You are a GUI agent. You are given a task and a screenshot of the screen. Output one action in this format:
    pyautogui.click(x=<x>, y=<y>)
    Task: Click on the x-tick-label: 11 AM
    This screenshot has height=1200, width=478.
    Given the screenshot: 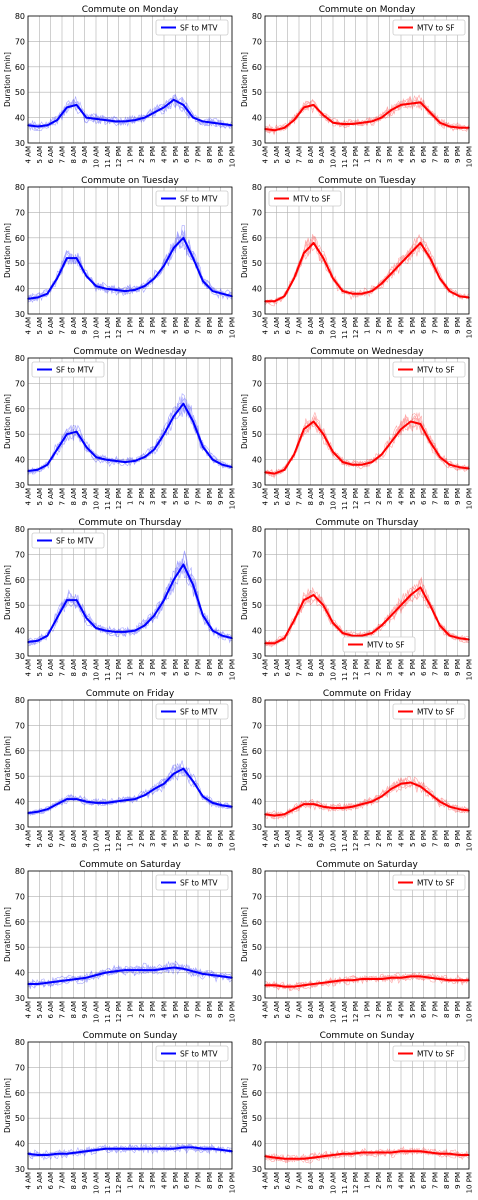 What is the action you would take?
    pyautogui.click(x=345, y=1012)
    